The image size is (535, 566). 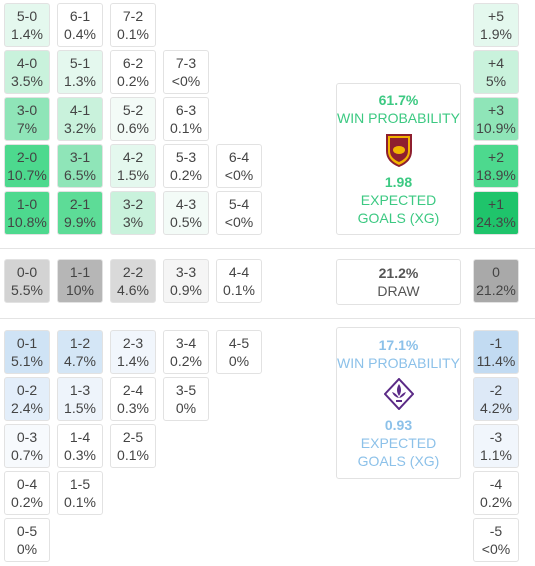 I want to click on score-cell: 4-5 0%, so click(x=239, y=352).